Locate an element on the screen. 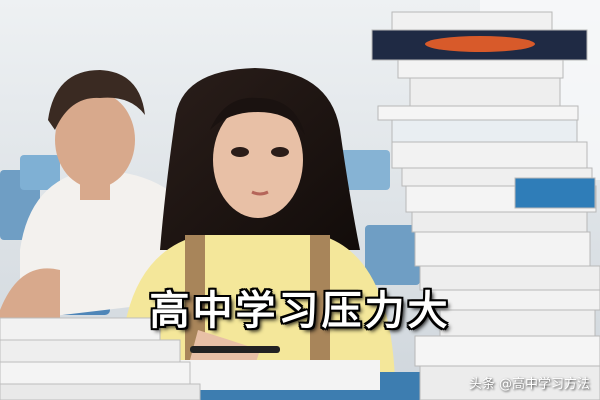 The image size is (600, 400). pen is located at coordinates (235, 349).